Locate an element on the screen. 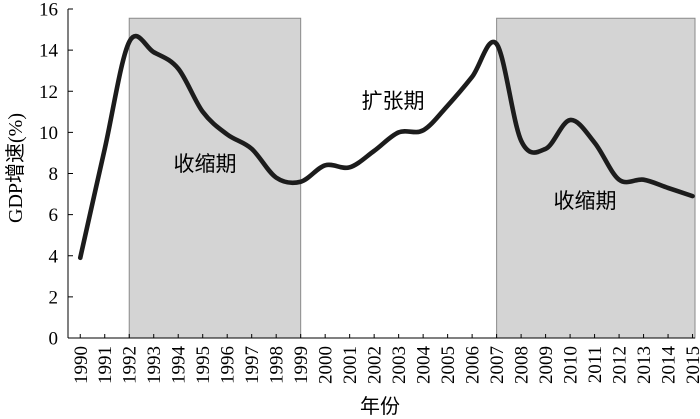 This screenshot has height=419, width=700. y-tick-label: 6 is located at coordinates (54, 215).